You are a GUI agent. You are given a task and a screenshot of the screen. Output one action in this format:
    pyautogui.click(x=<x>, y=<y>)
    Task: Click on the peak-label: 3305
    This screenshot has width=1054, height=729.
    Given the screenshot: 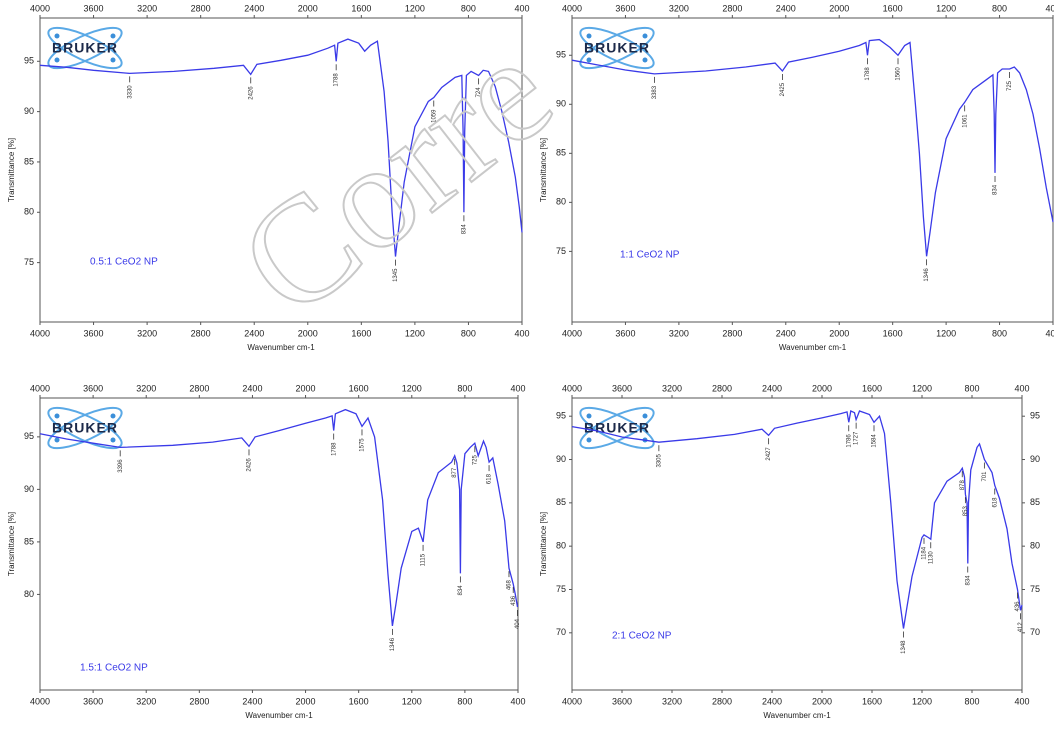 What is the action you would take?
    pyautogui.click(x=659, y=461)
    